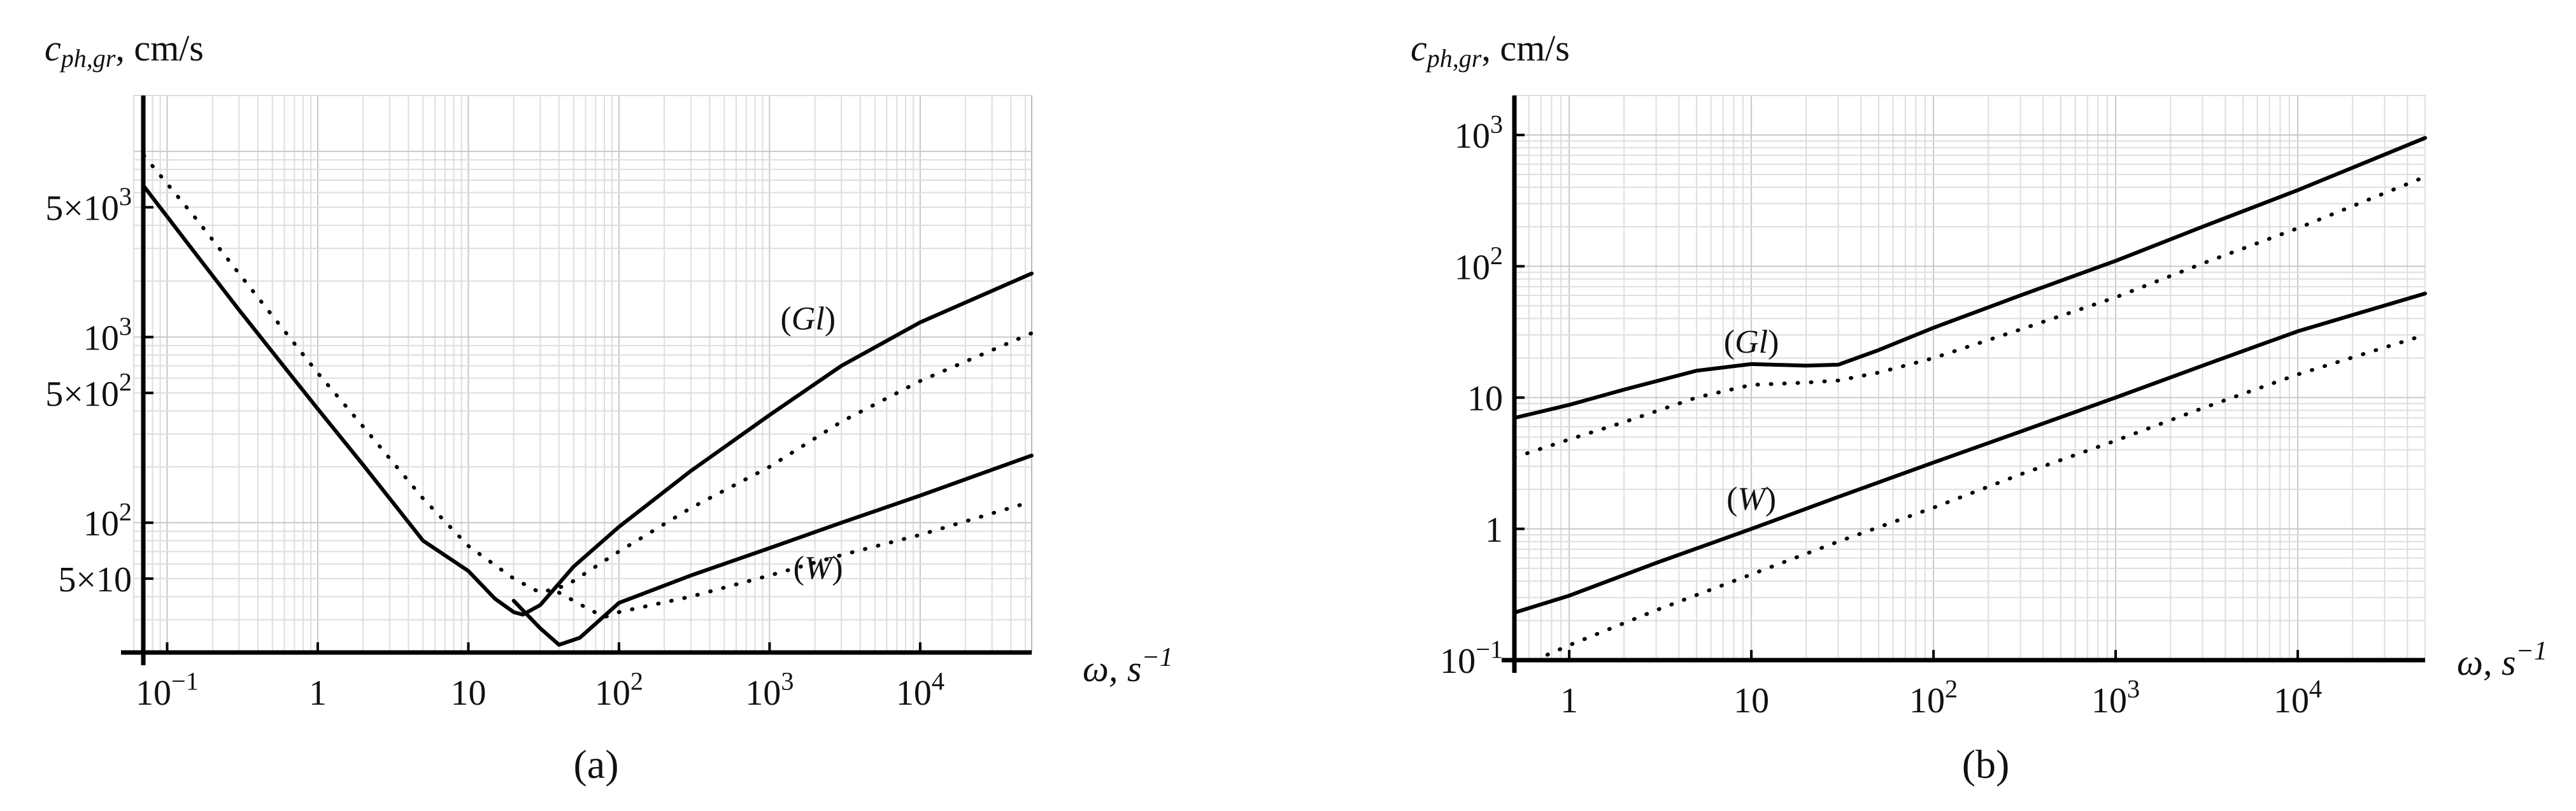 This screenshot has height=811, width=2576. Describe the element at coordinates (540, 677) in the screenshot. I see `x-tick-labels: 10⁻¹ 1 10 10² 10³ 10⁴` at that location.